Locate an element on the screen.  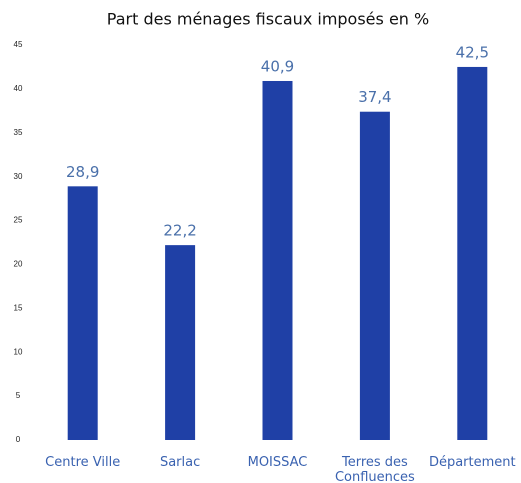
x-tick-label: MOISSAC is located at coordinates (277, 462).